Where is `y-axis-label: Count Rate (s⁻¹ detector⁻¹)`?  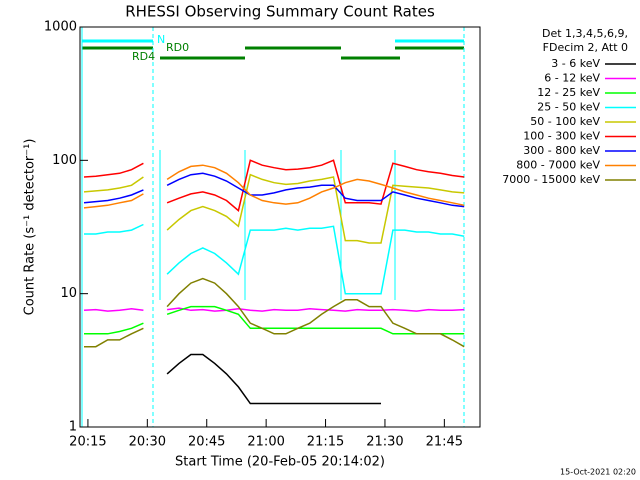
y-axis-label: Count Rate (s⁻¹ detector⁻¹) is located at coordinates (30, 227).